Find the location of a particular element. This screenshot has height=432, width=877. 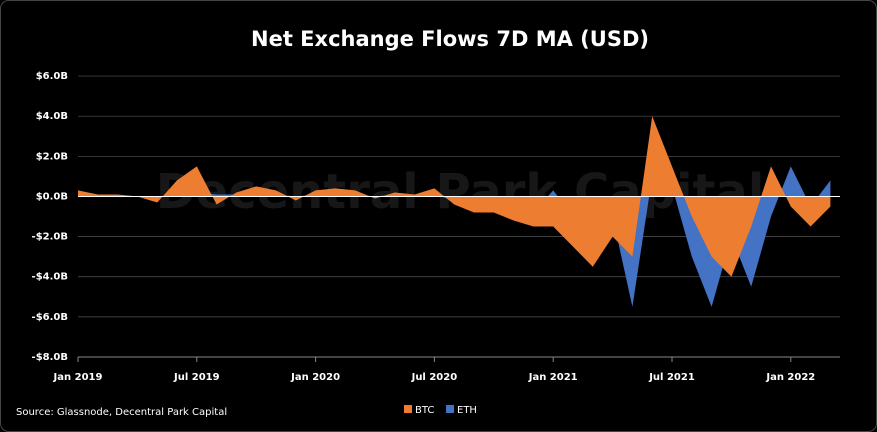

y-tick-label: -$4.0B is located at coordinates (50, 277).